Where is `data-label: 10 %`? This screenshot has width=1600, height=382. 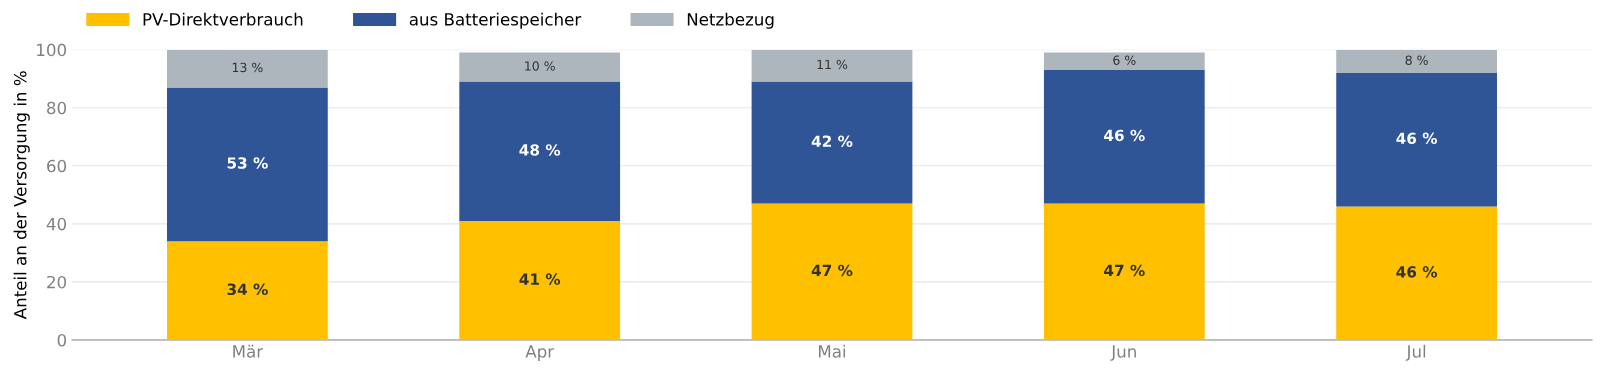
data-label: 10 % is located at coordinates (540, 66).